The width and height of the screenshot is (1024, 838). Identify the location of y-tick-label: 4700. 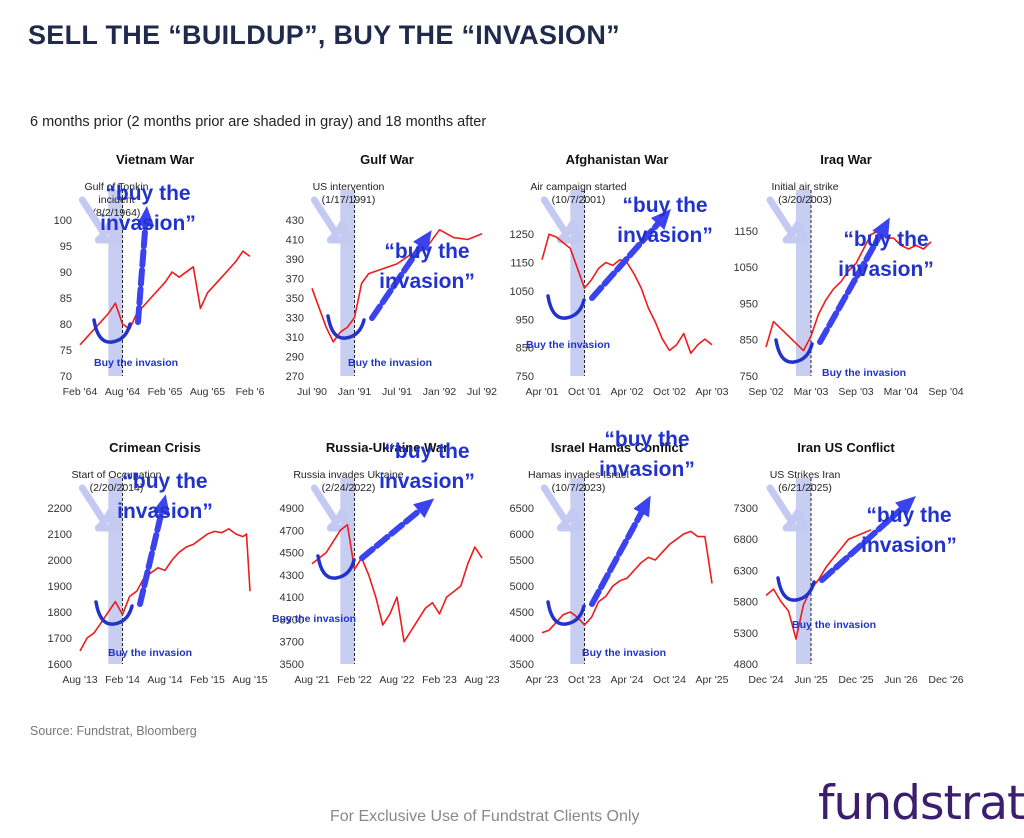
(292, 531).